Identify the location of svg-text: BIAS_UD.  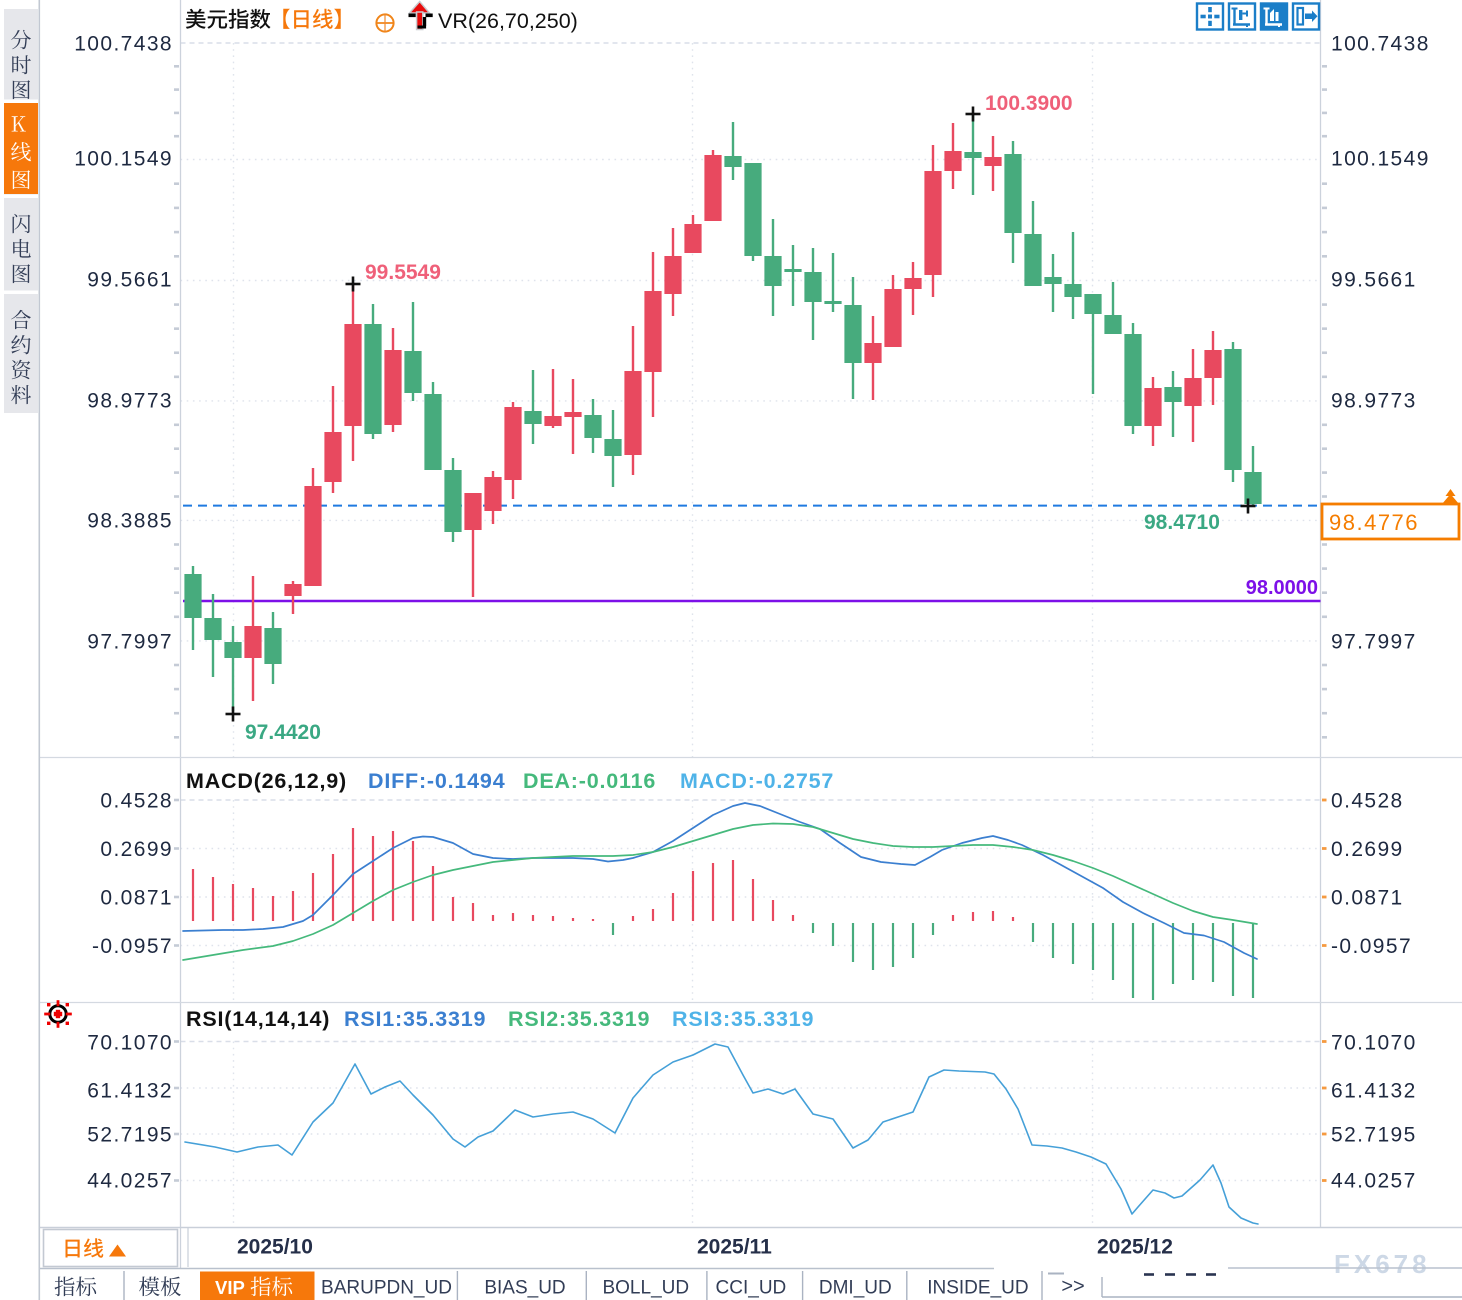
(524, 1288).